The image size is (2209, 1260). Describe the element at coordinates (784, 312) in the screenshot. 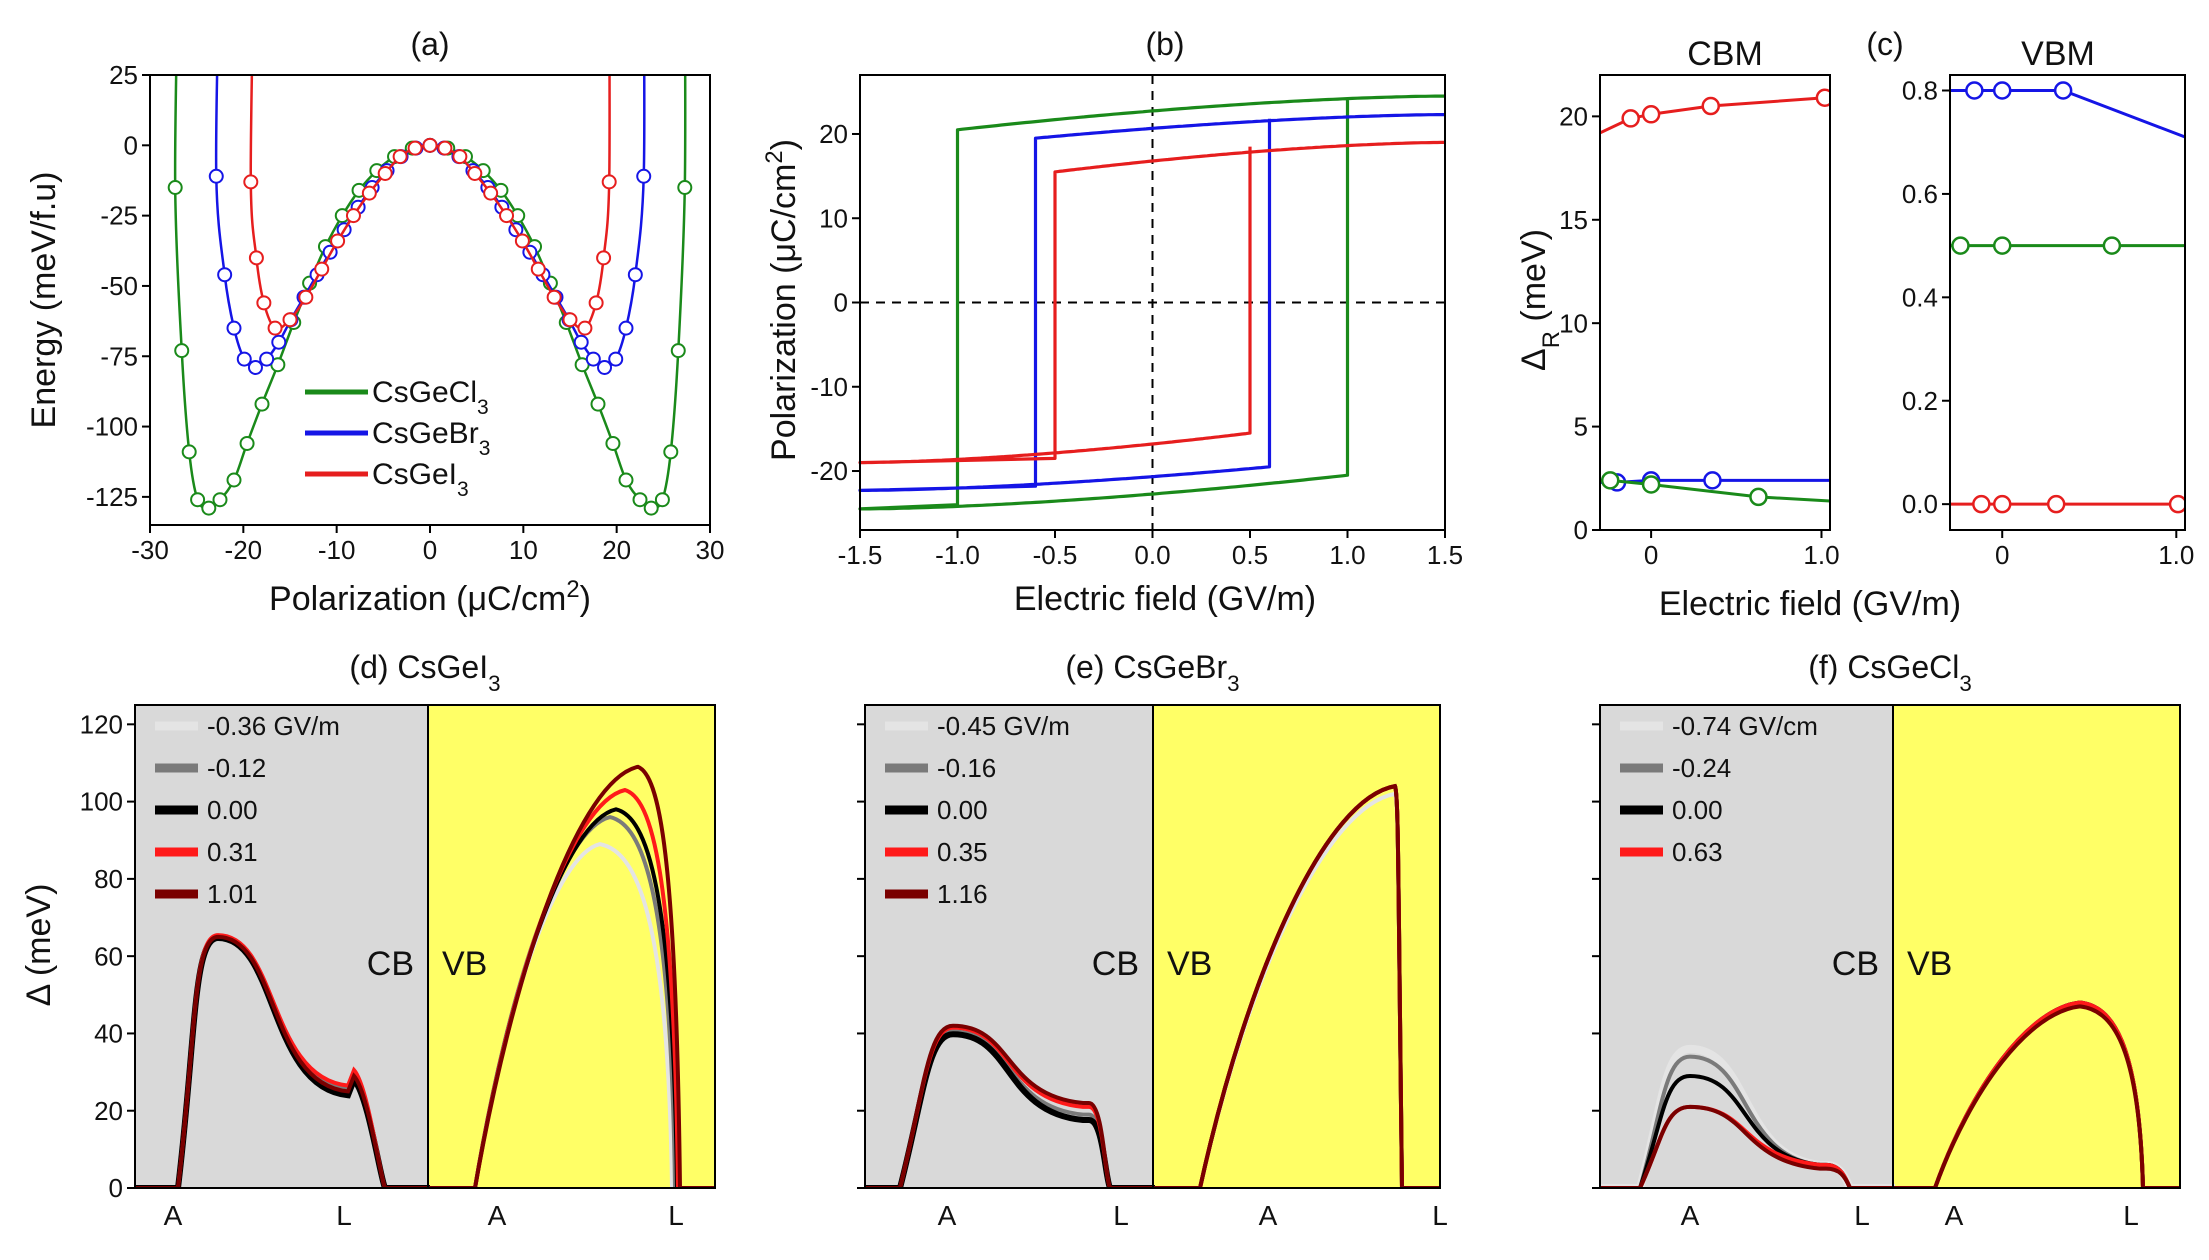

I see `panel-b-ylabel-part: Polarization (μC/cm` at that location.